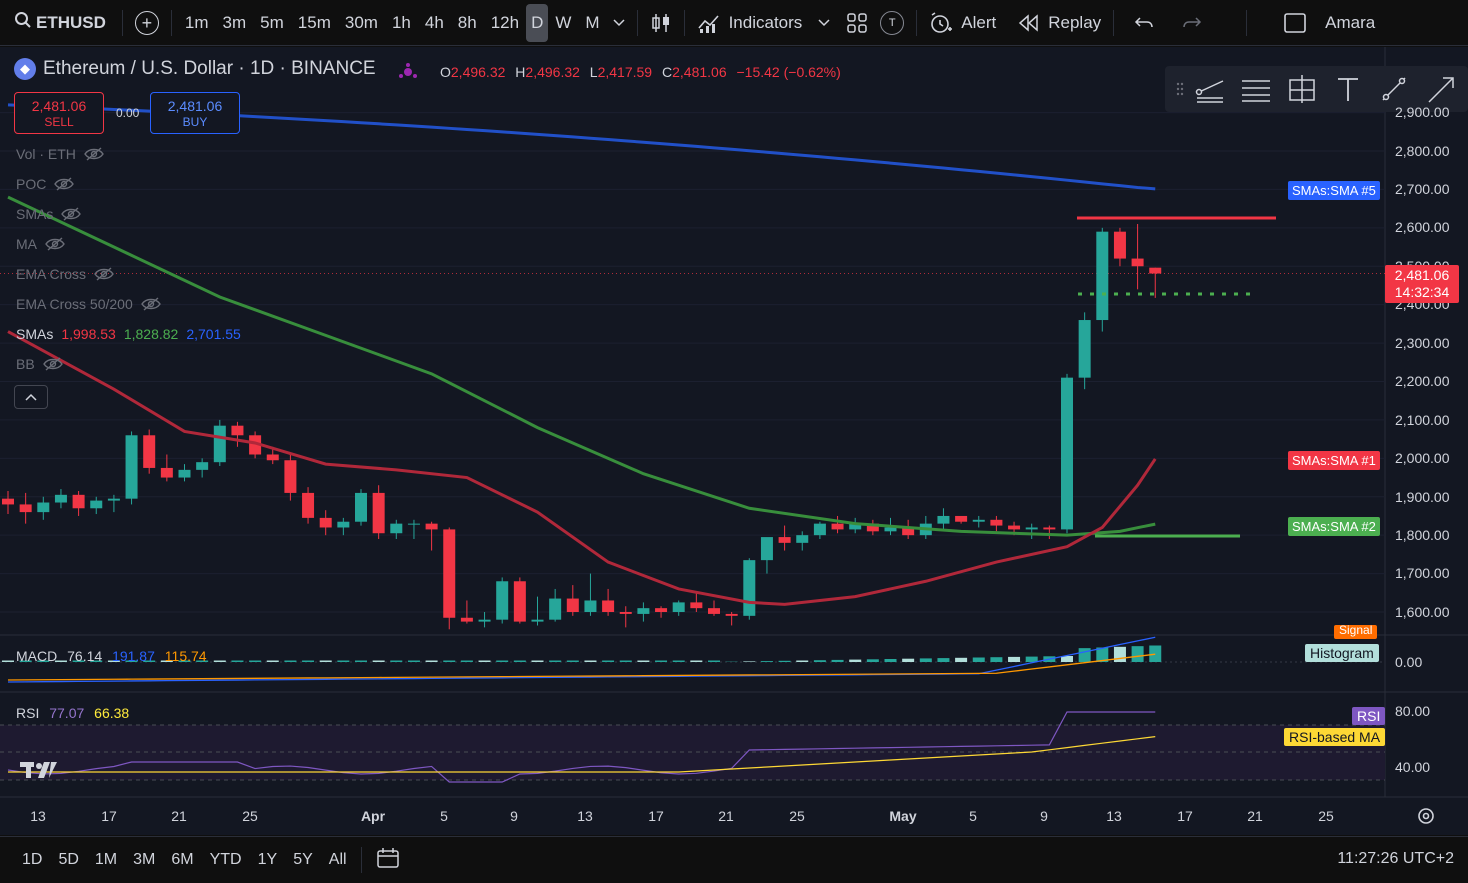 This screenshot has width=1468, height=883. What do you see at coordinates (1334, 460) in the screenshot?
I see `sma1-tag: SMAs:SMA #1` at bounding box center [1334, 460].